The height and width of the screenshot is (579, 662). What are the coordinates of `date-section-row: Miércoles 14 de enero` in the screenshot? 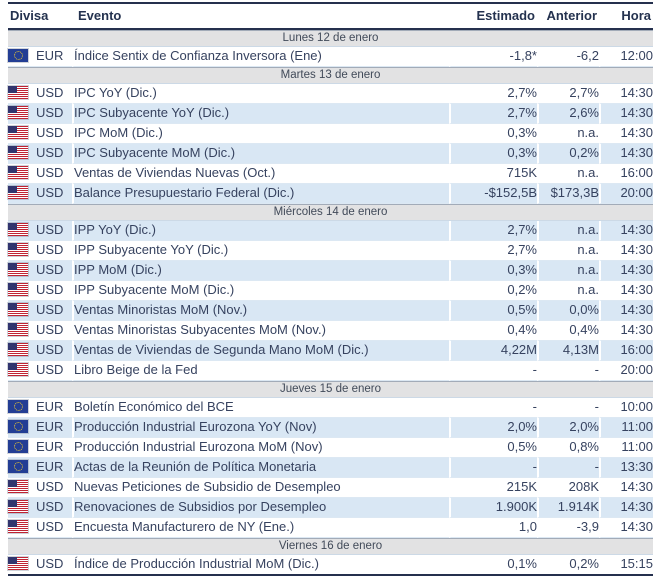 It's located at (330, 212).